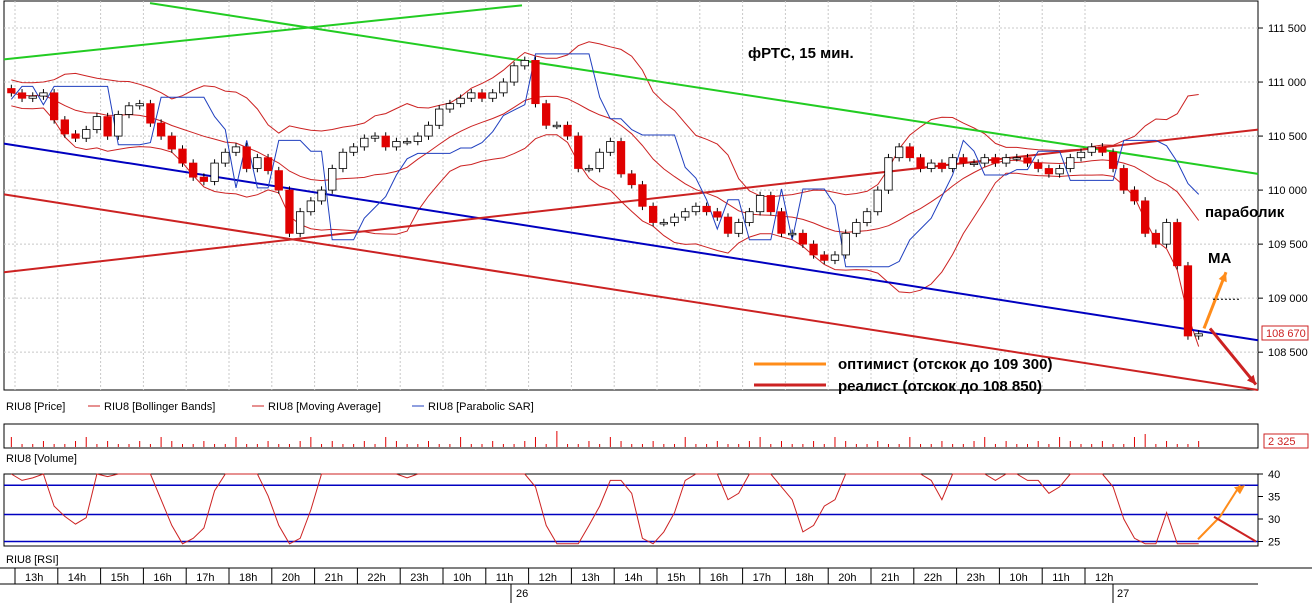 Image resolution: width=1312 pixels, height=608 pixels. What do you see at coordinates (1286, 334) in the screenshot?
I see `current-price-label: 108 670` at bounding box center [1286, 334].